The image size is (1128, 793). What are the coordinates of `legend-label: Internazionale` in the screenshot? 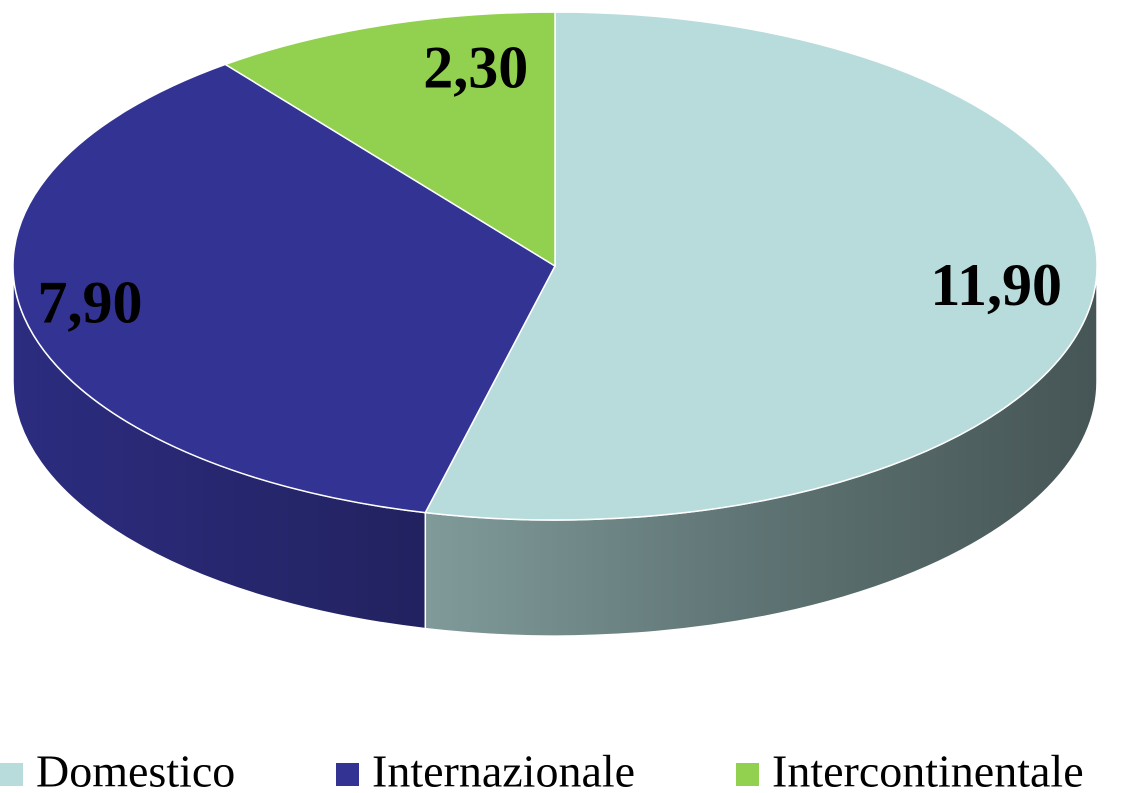 It's located at (503, 769).